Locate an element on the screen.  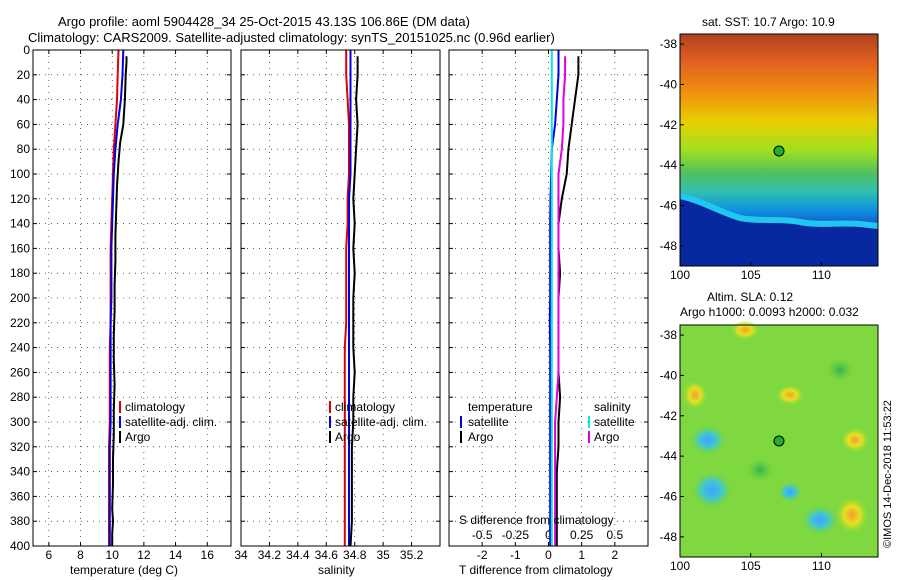
y-tick-label: 60 is located at coordinates (24, 124).